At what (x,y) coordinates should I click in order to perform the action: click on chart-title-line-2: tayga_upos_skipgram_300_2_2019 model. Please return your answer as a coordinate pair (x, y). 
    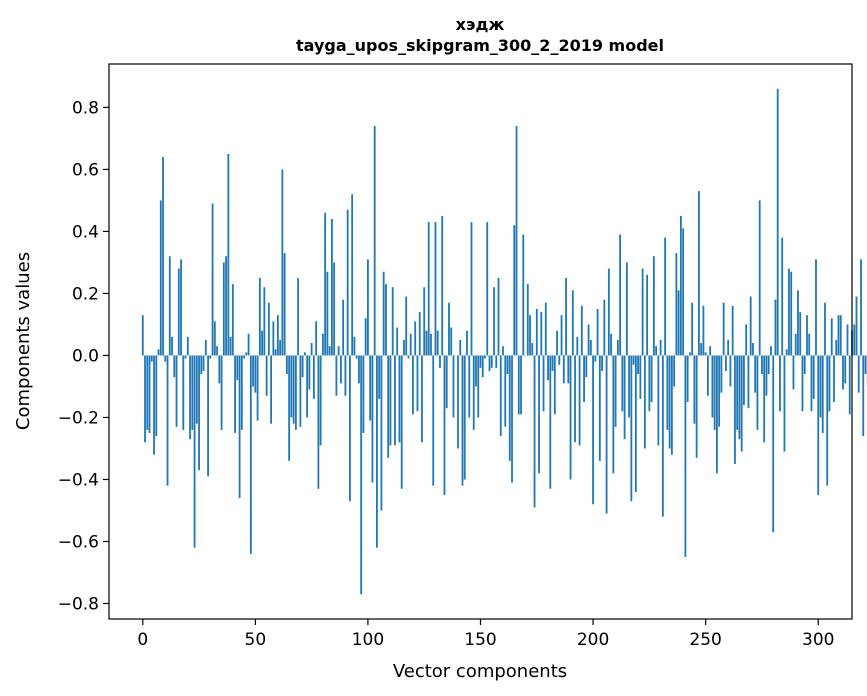
    Looking at the image, I should click on (480, 45).